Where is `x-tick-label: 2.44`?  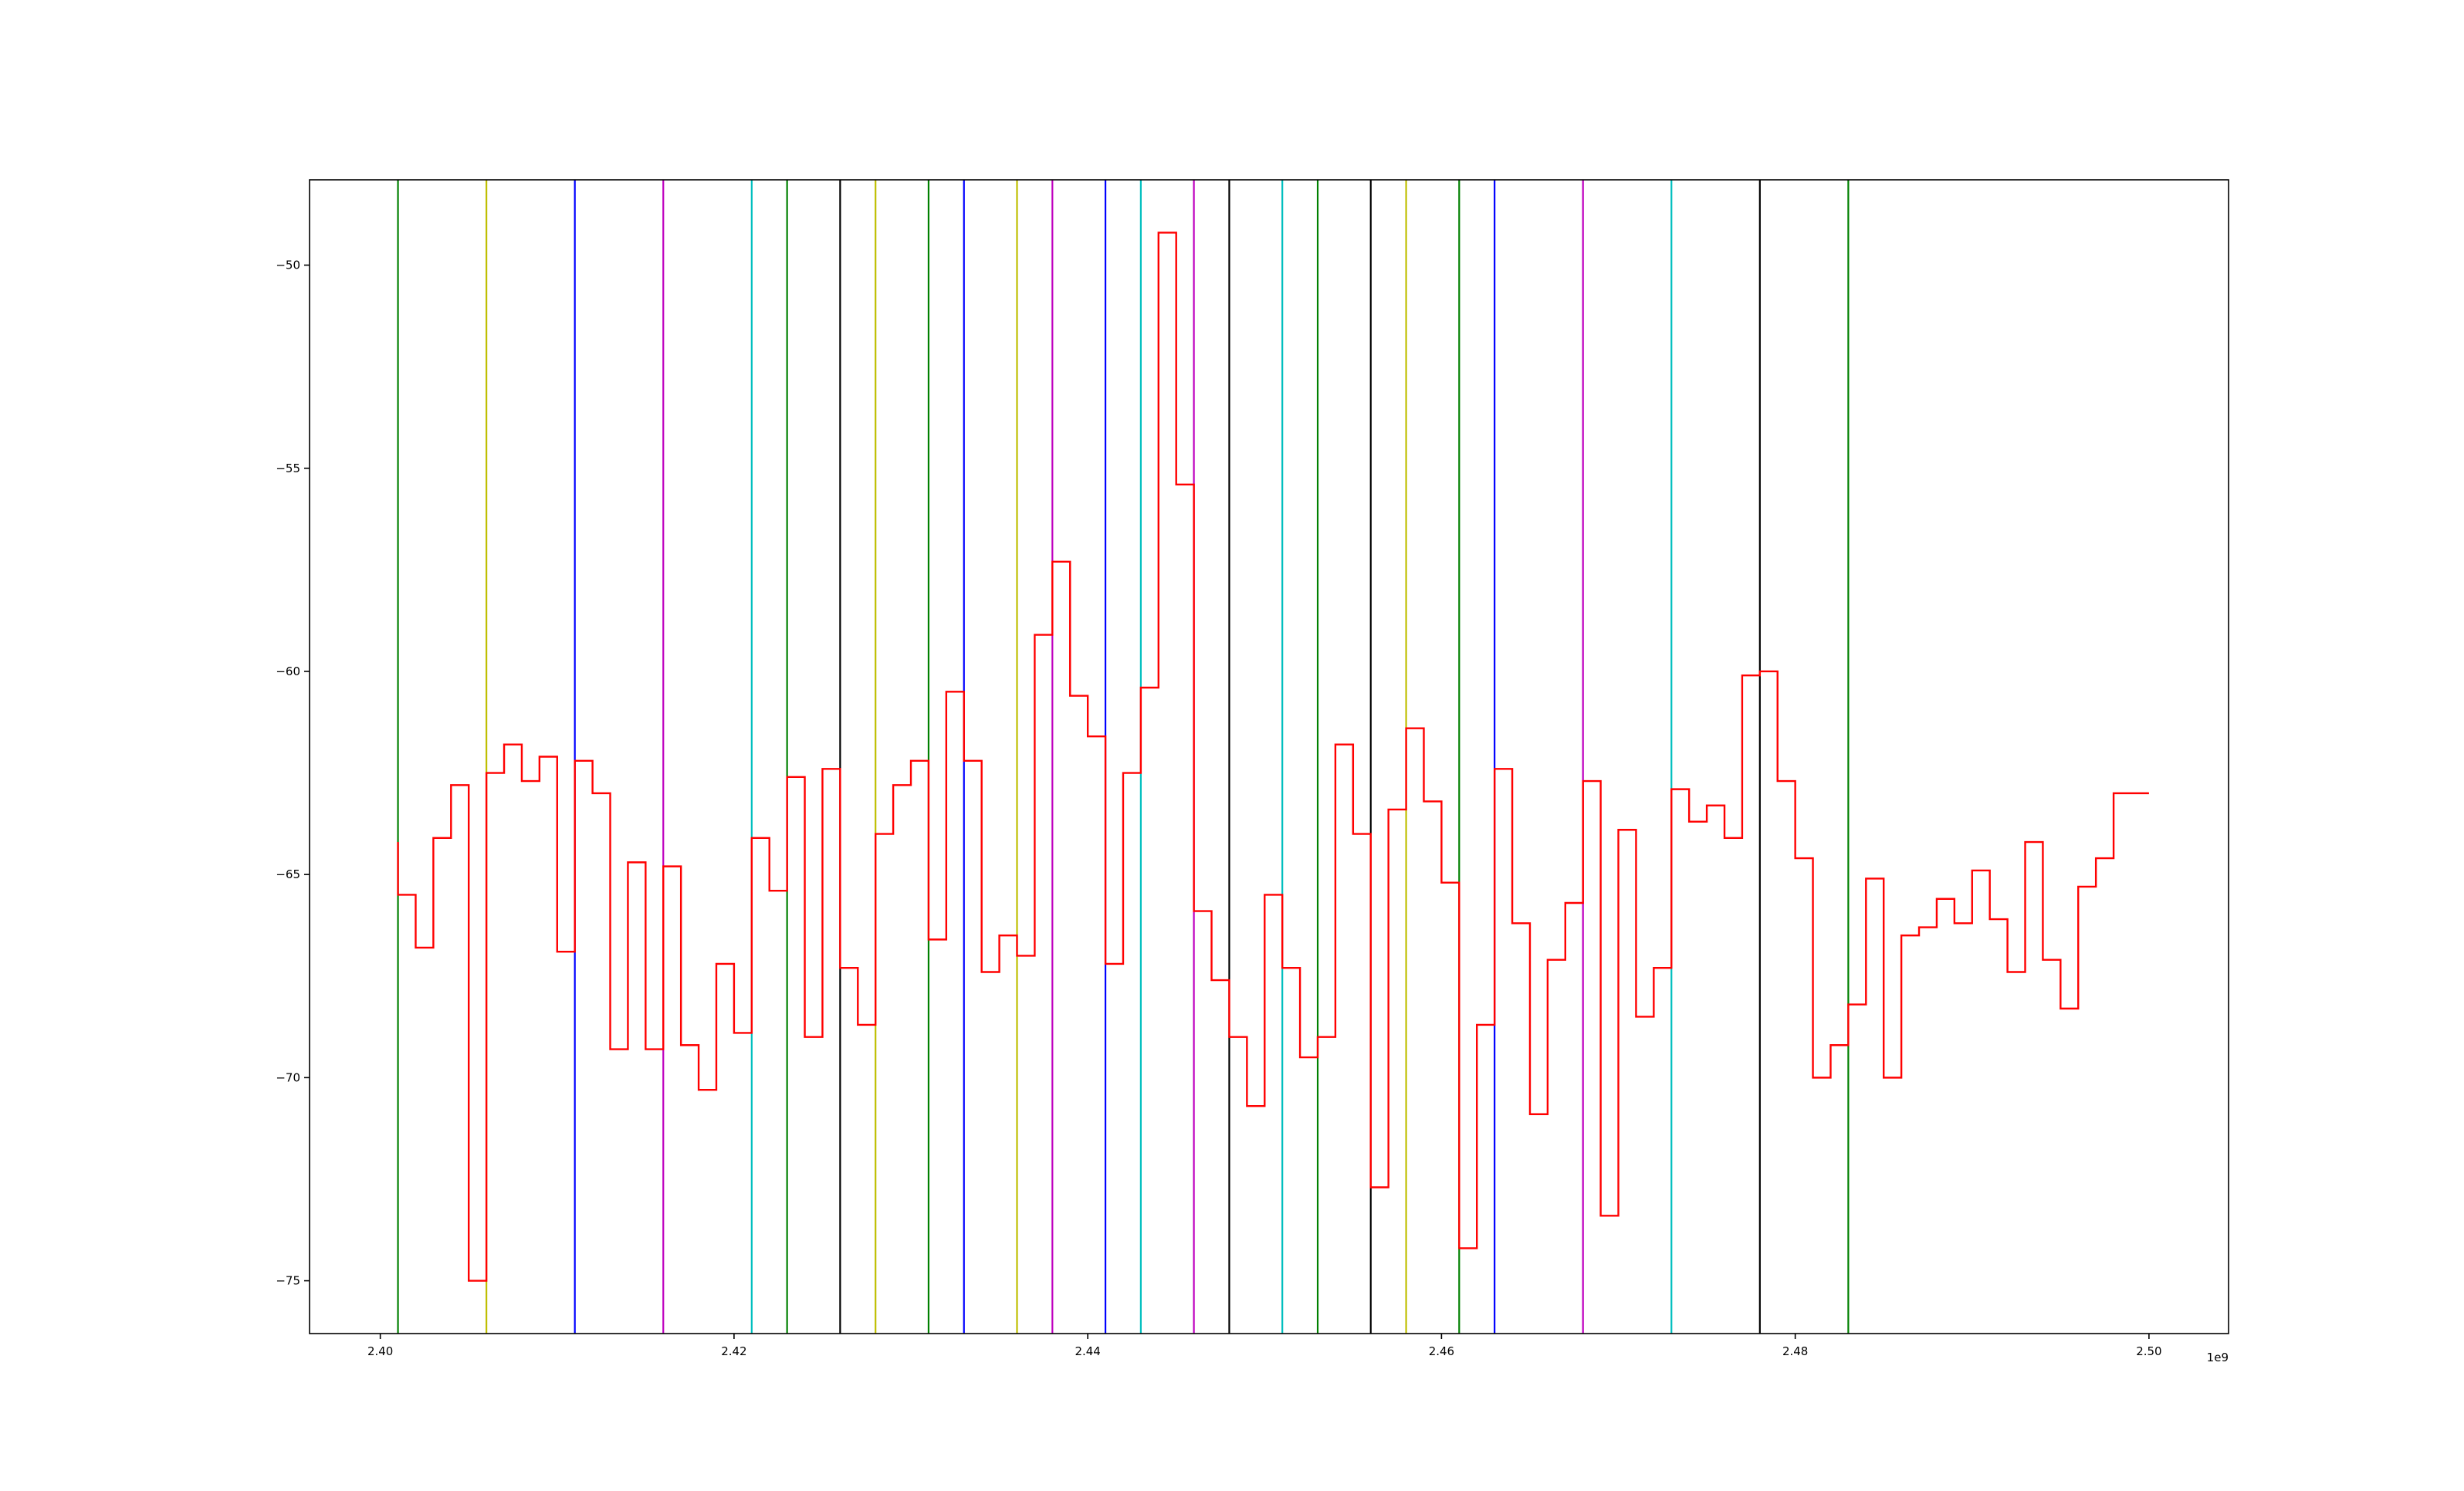
x-tick-label: 2.44 is located at coordinates (1087, 1351).